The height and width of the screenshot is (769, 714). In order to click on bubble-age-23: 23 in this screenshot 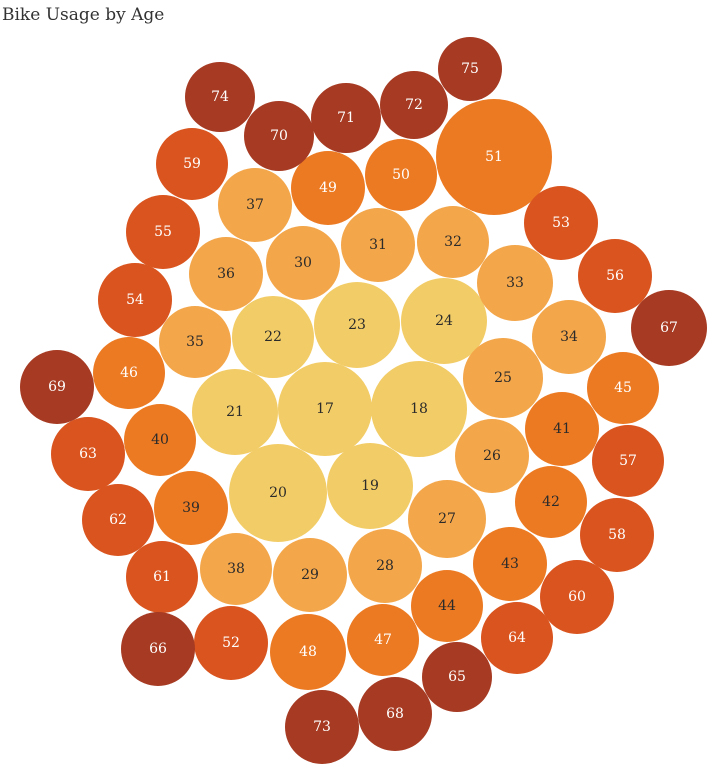, I will do `click(357, 325)`.